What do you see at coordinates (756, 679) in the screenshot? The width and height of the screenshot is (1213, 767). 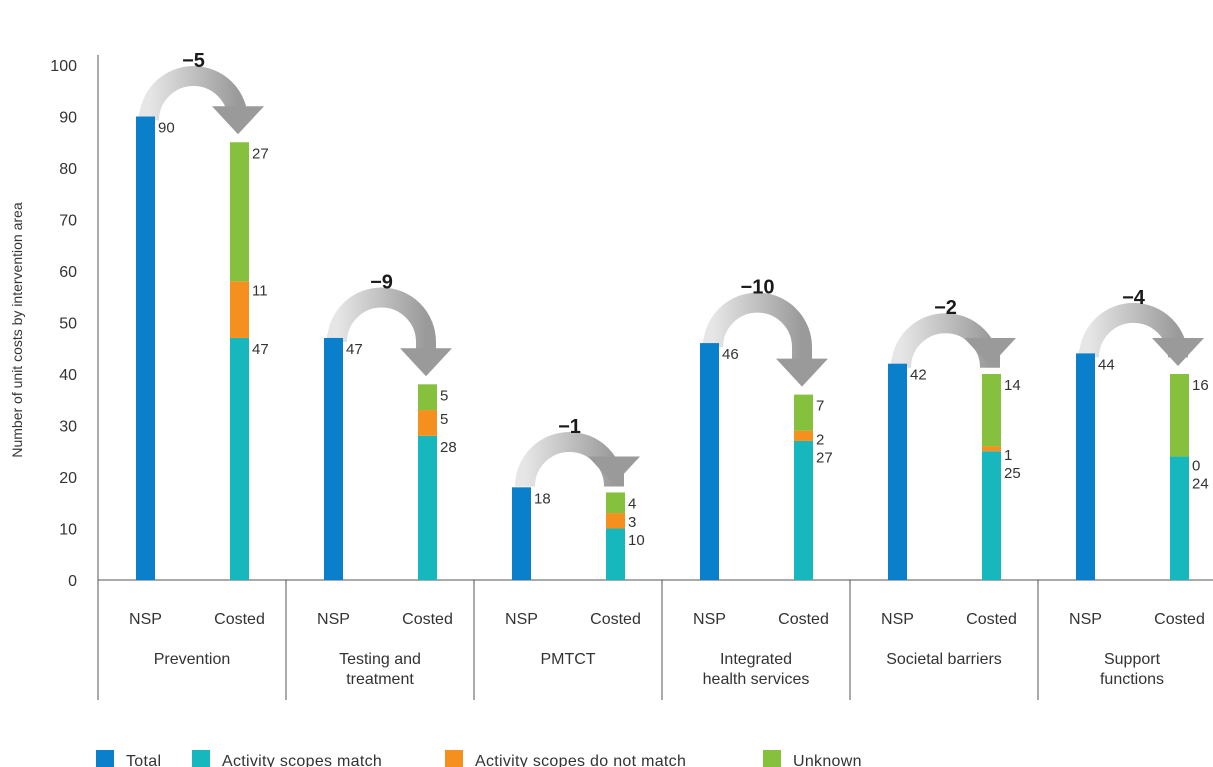 I see `group-label: health services` at bounding box center [756, 679].